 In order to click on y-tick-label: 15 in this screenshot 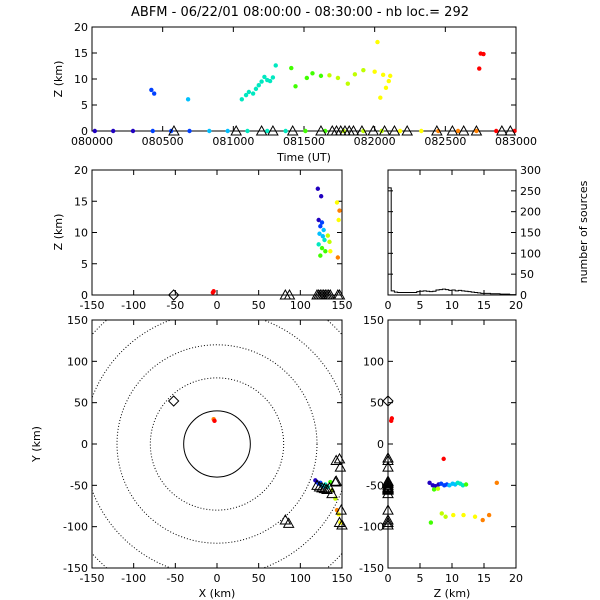, I will do `click(81, 201)`.